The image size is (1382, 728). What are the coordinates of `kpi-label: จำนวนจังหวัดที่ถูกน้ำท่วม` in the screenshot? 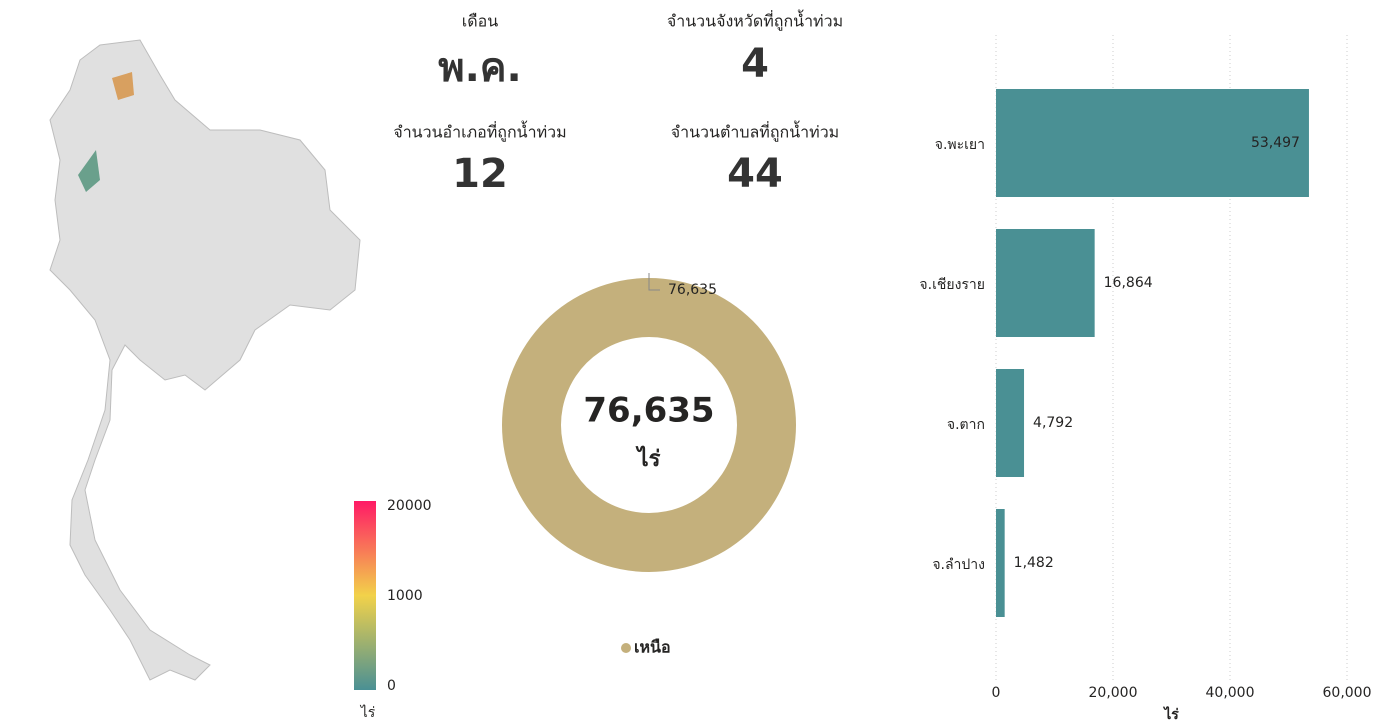 It's located at (755, 21).